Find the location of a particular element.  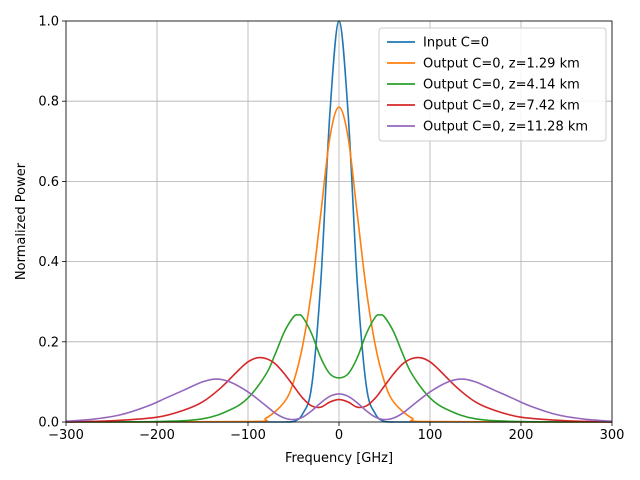

x-tick-label: 100 is located at coordinates (430, 435).